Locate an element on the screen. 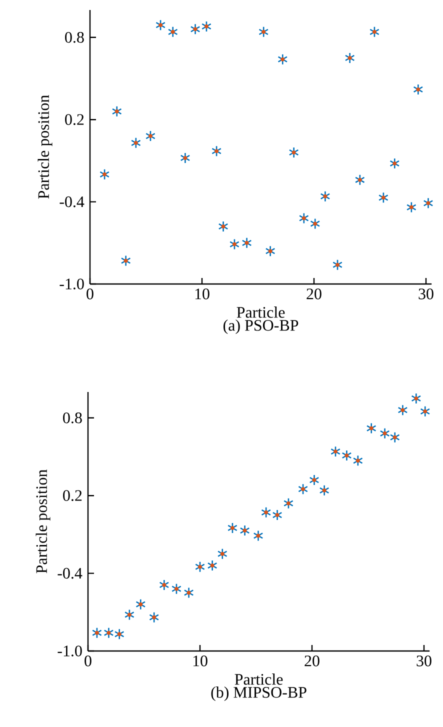  text: (b) MIPSO-BP is located at coordinates (258, 694).